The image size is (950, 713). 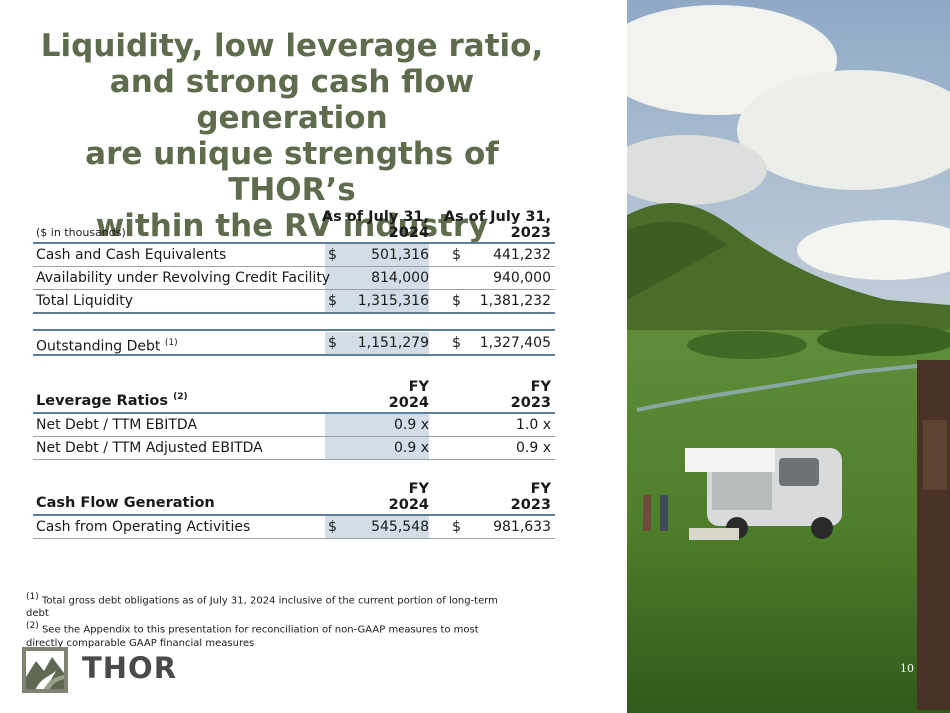 What do you see at coordinates (522, 278) in the screenshot?
I see `value-2023: 940,000` at bounding box center [522, 278].